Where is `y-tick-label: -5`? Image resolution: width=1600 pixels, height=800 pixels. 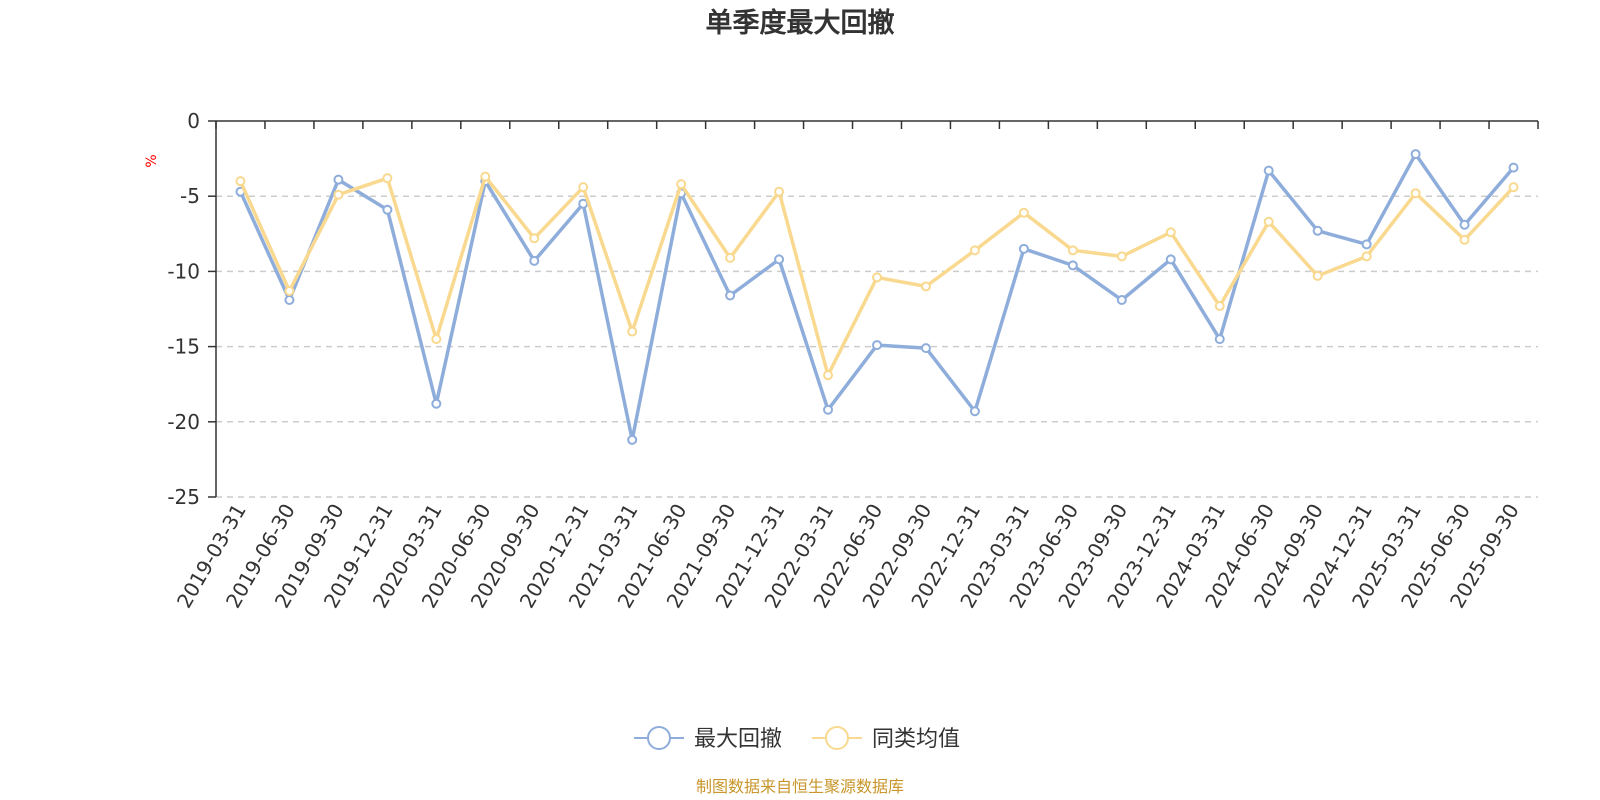 y-tick-label: -5 is located at coordinates (190, 196).